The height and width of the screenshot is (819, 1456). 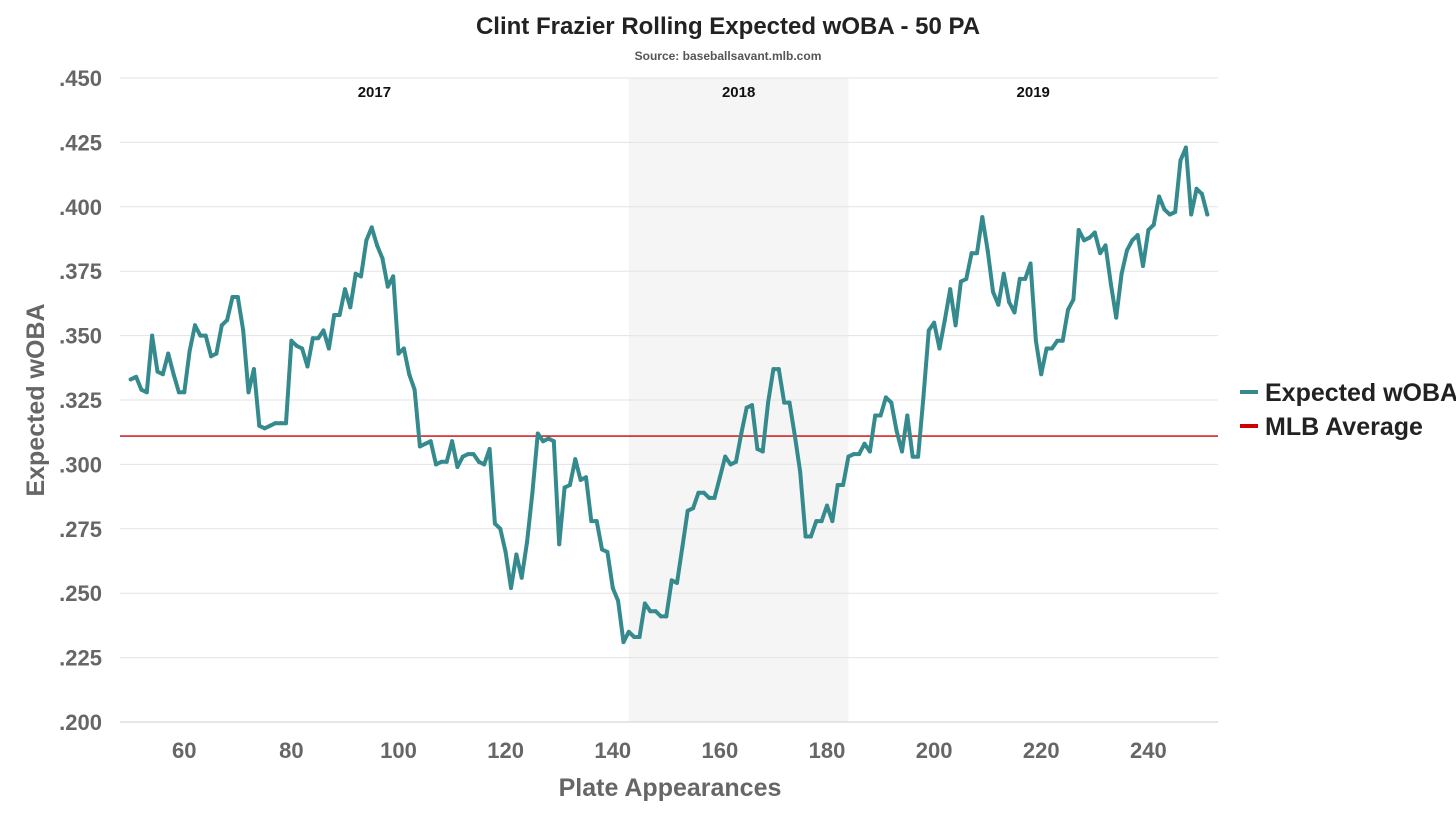 I want to click on y-tick-label: .225, so click(x=80, y=658).